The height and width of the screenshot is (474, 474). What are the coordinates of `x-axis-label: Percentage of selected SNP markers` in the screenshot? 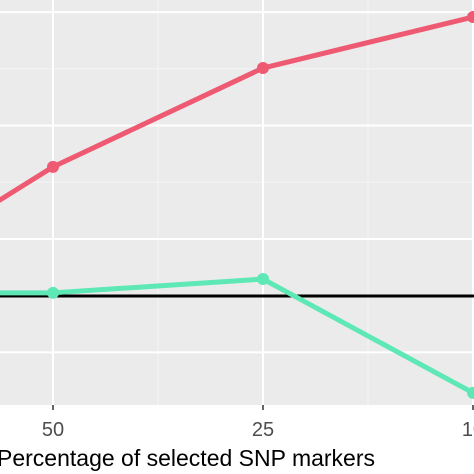 It's located at (187, 458).